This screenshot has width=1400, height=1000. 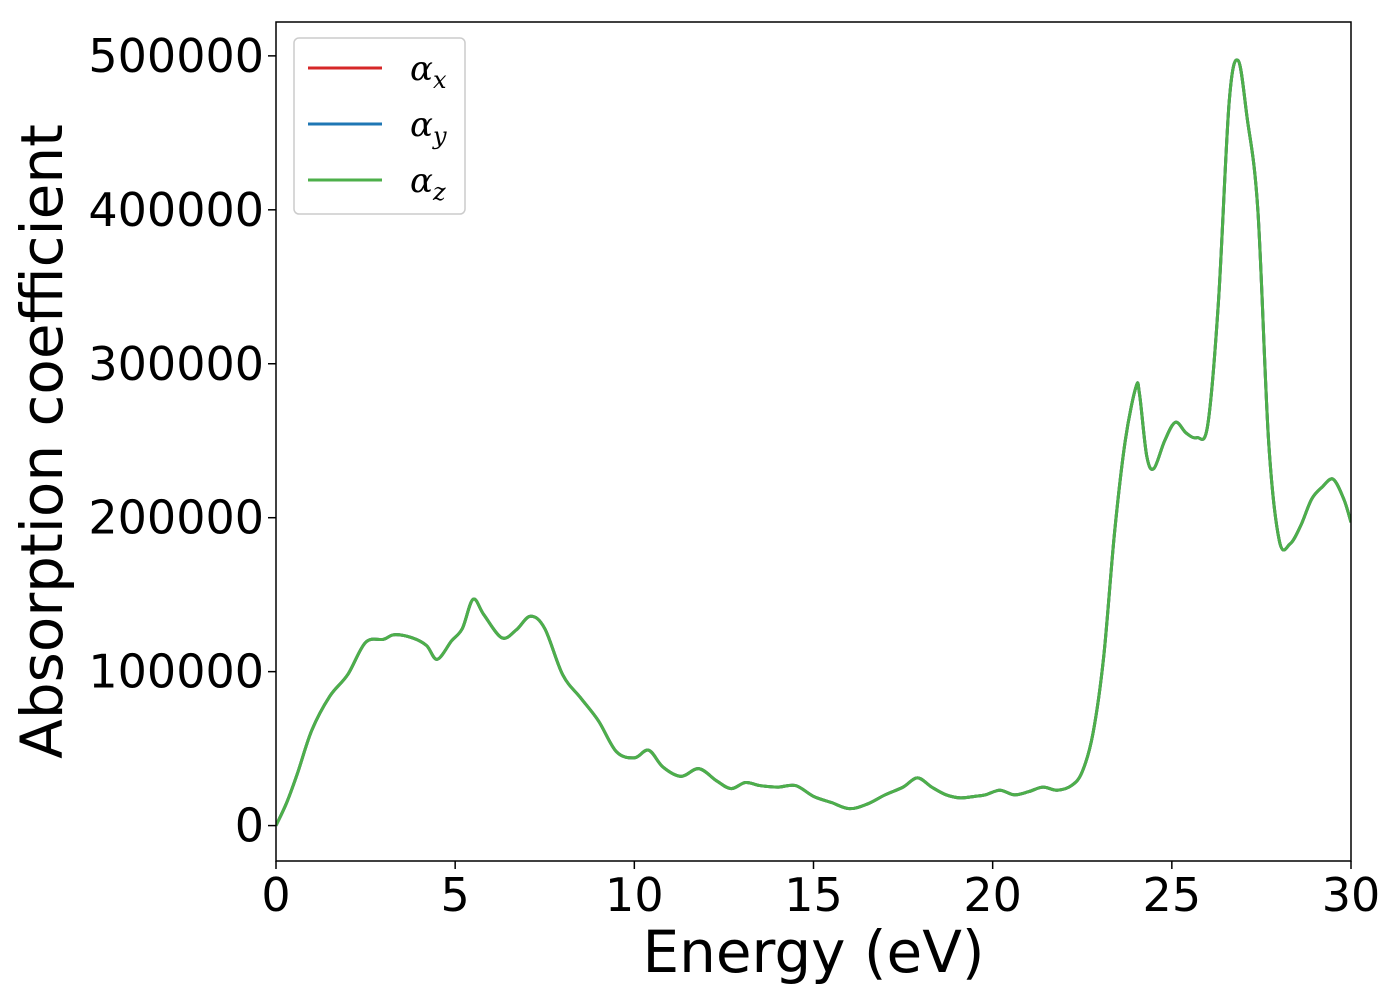 I want to click on x-axis: 0 5 10 15 20 25 30, so click(x=820, y=891).